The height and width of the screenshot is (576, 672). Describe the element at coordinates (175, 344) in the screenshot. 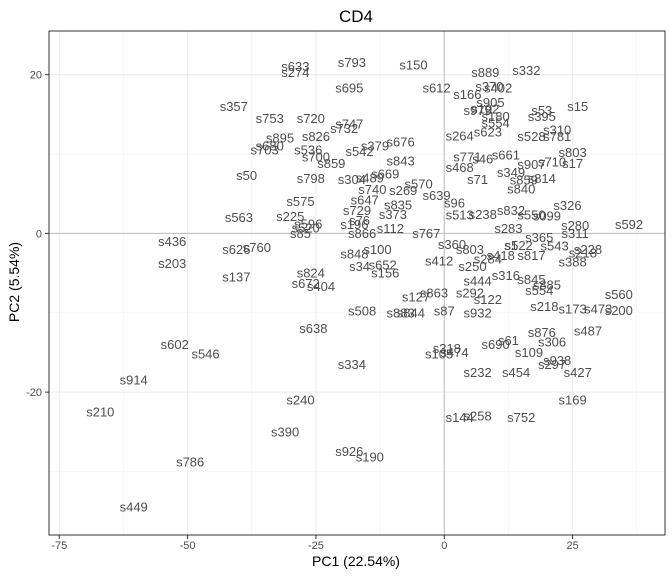

I see `sample-label: s602` at that location.